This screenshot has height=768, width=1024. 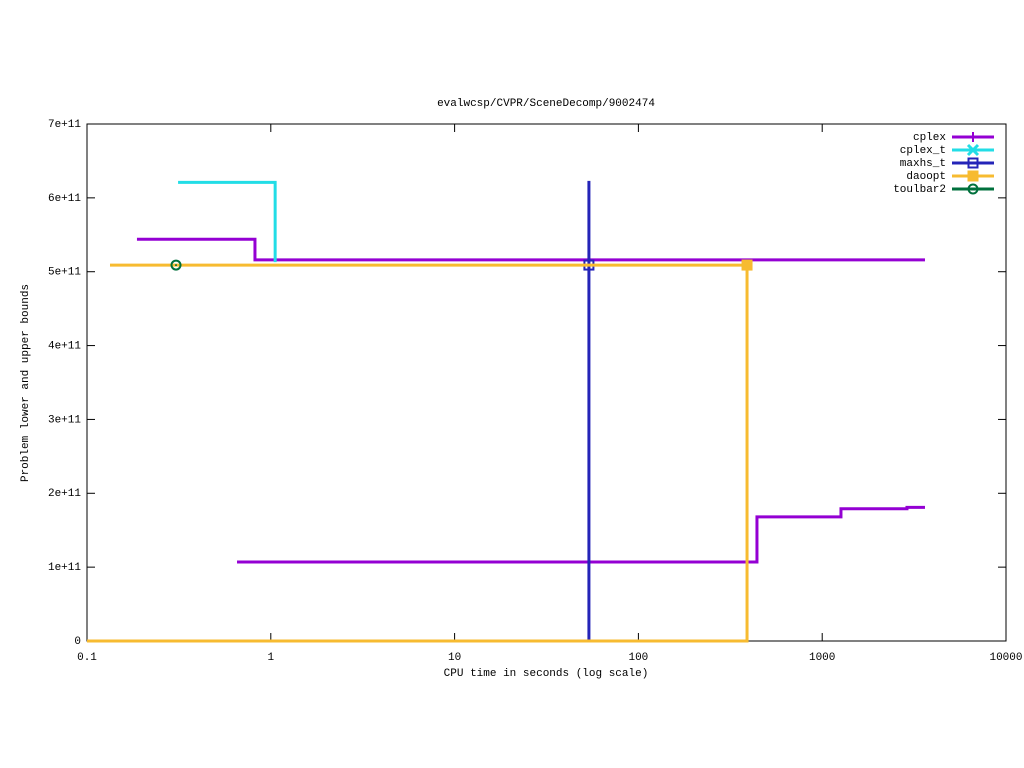 I want to click on x-tick-label: 0.1, so click(x=87, y=658).